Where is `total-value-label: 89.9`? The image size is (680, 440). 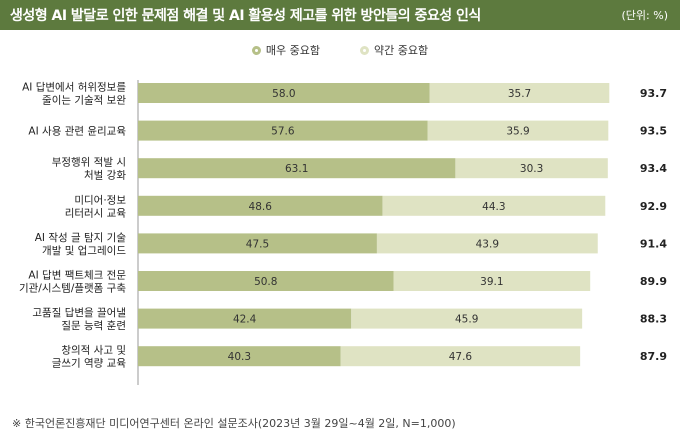
total-value-label: 89.9 is located at coordinates (653, 281).